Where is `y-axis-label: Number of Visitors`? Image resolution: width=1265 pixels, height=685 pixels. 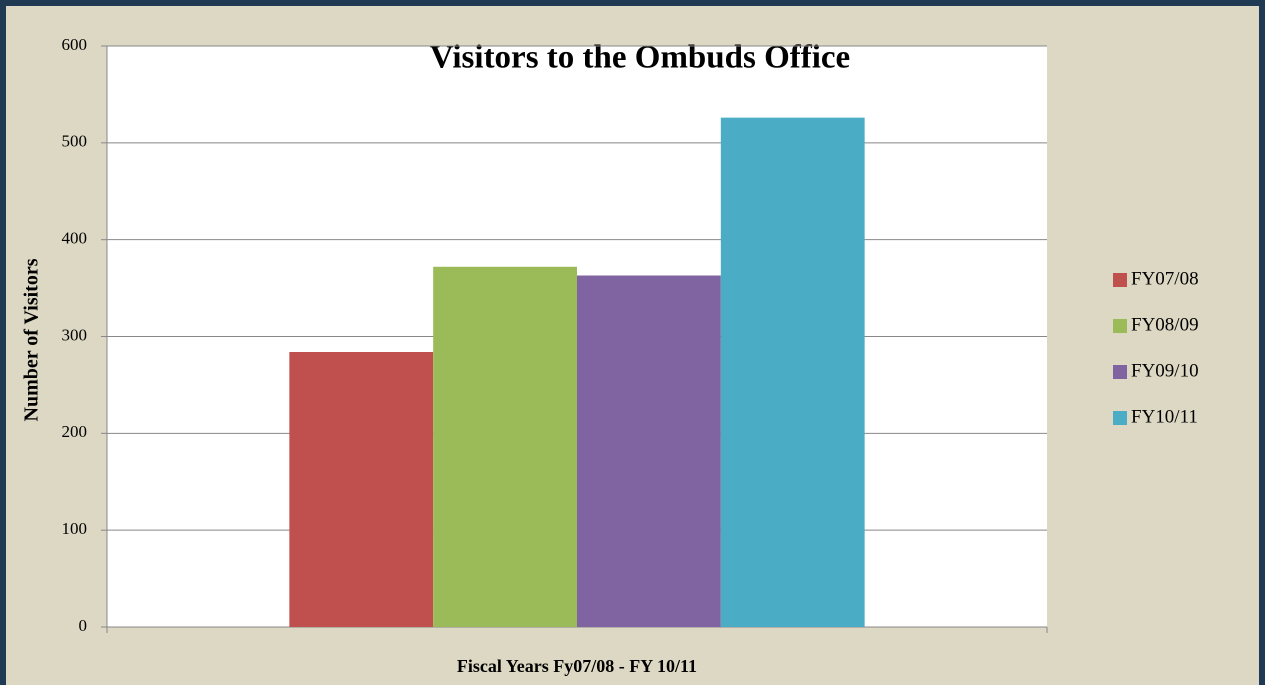 y-axis-label: Number of Visitors is located at coordinates (32, 339).